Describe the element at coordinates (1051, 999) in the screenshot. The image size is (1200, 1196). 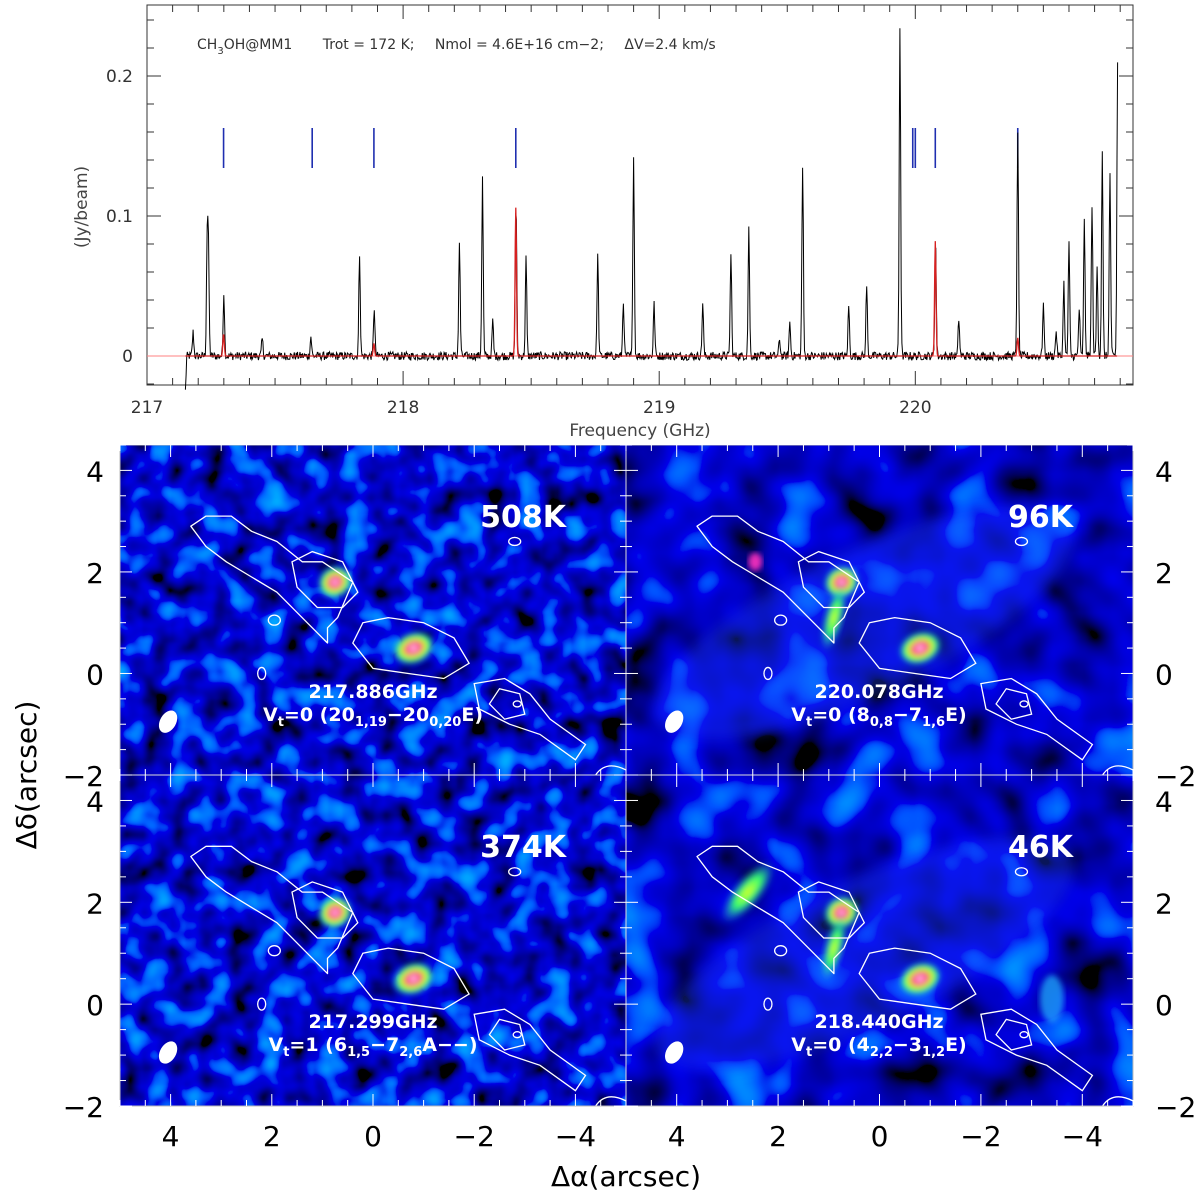
I see `emission-knot-southwest` at that location.